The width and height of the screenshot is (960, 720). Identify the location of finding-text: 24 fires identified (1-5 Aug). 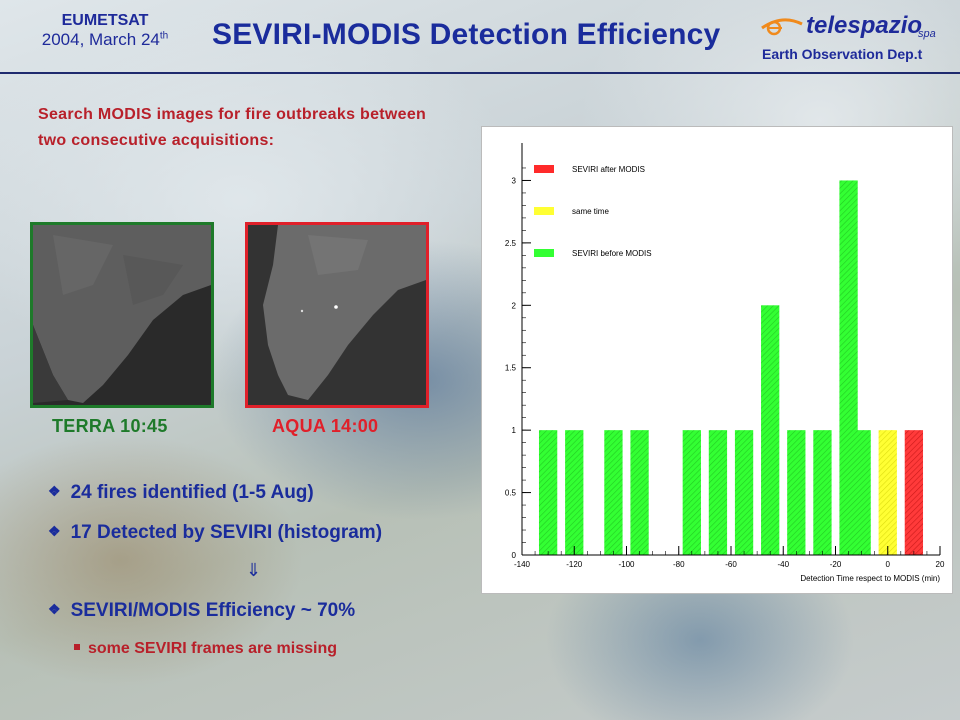
(192, 492).